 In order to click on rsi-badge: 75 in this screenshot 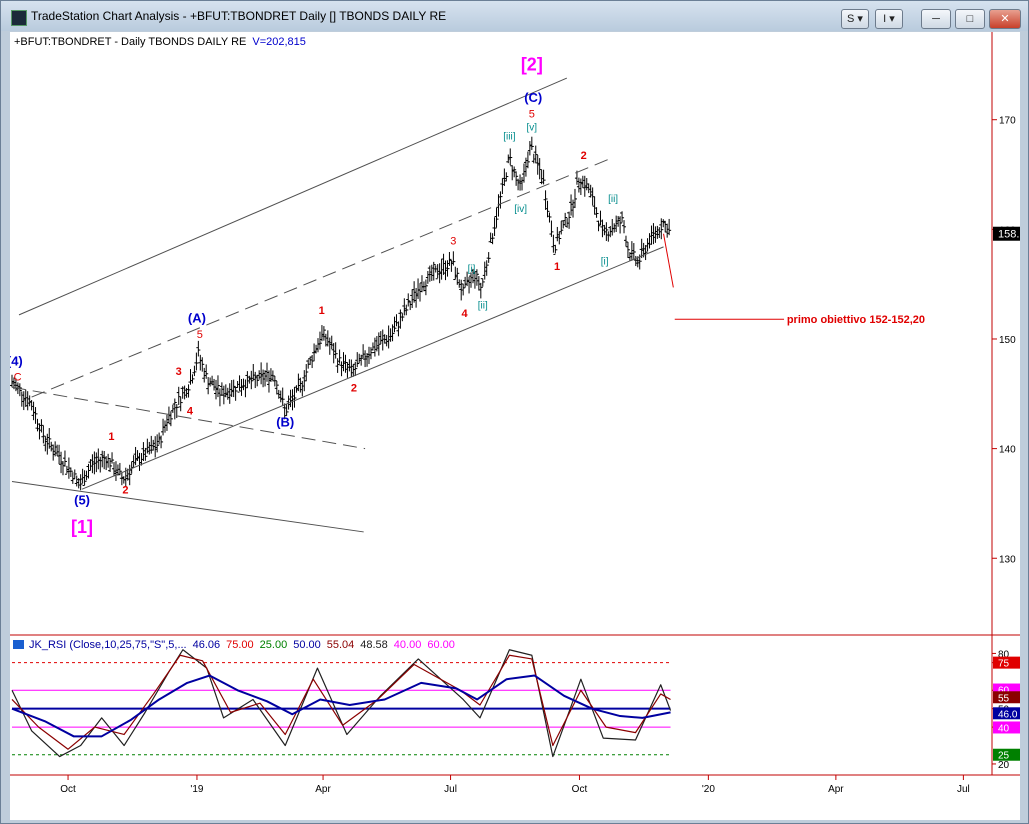, I will do `click(1006, 663)`.